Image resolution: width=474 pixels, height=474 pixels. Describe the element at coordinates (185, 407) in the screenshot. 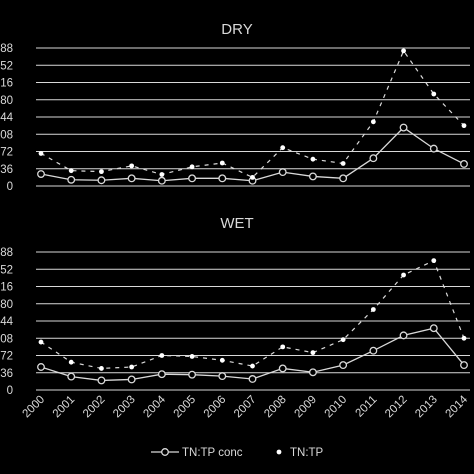

I see `x-tick-label: 2005` at that location.